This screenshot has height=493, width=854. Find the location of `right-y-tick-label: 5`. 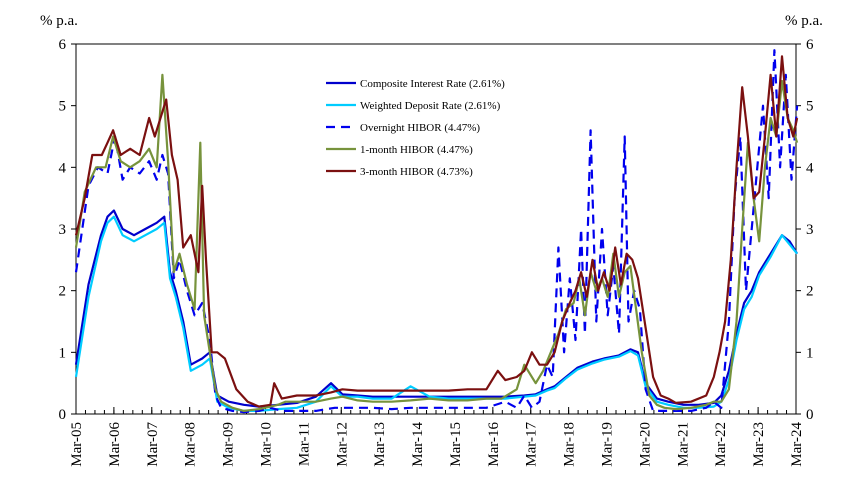

right-y-tick-label: 5 is located at coordinates (810, 107).